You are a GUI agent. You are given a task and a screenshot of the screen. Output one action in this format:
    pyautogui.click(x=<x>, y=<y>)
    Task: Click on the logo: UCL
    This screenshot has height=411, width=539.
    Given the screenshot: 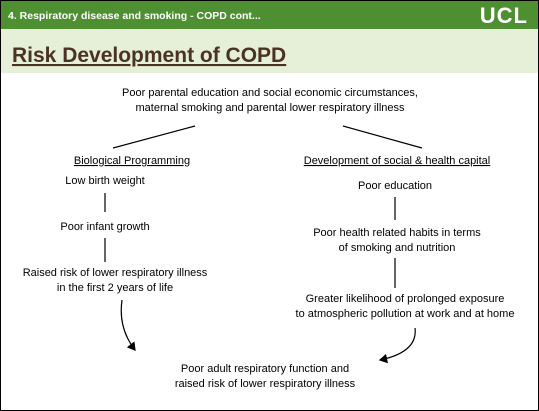 What is the action you would take?
    pyautogui.click(x=504, y=15)
    